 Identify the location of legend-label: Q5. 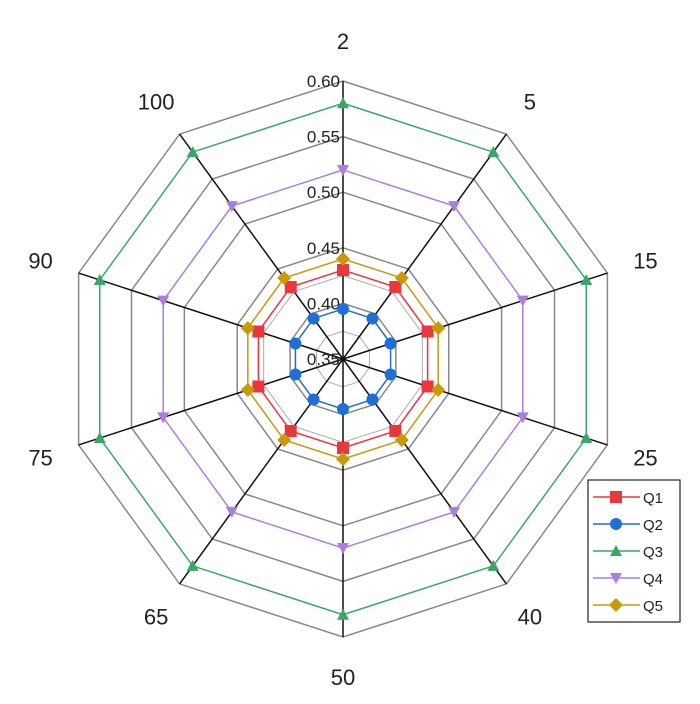
(653, 606).